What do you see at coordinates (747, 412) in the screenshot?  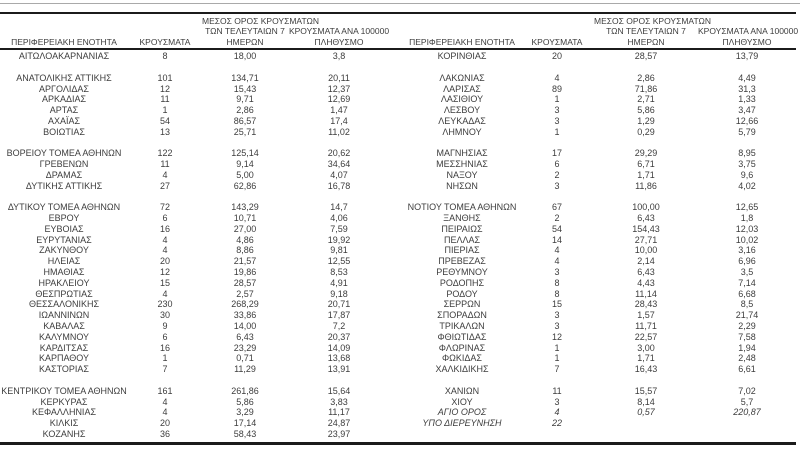 I see `per100k-cell: 220,87` at bounding box center [747, 412].